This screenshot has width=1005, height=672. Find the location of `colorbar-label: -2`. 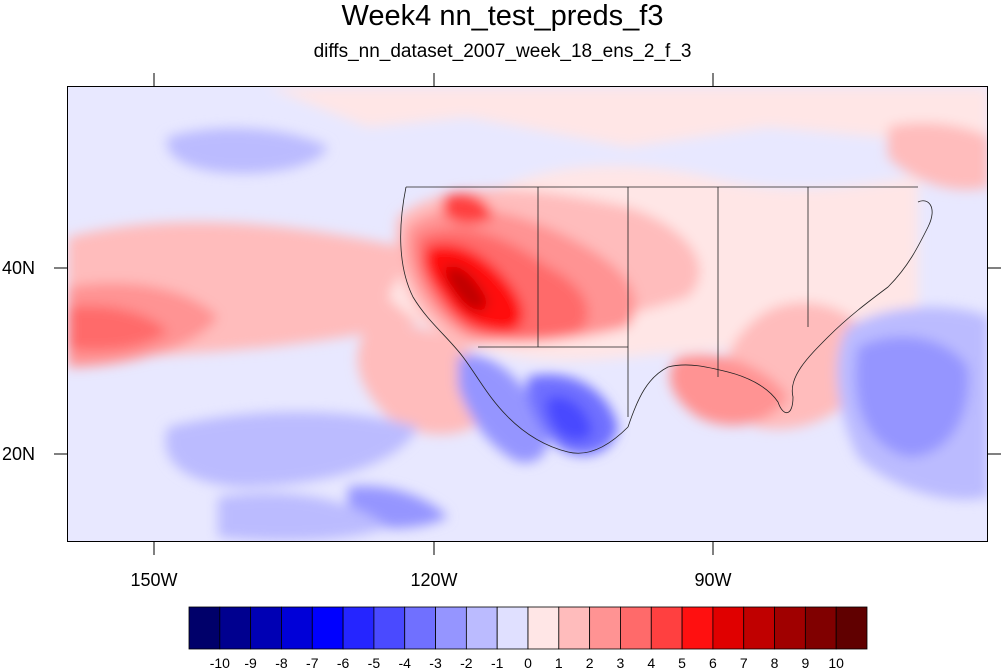

colorbar-label: -2 is located at coordinates (466, 663).